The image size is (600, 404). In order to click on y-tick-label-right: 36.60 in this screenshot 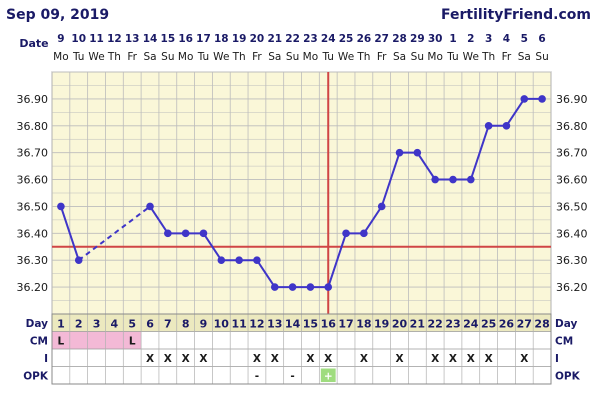, I will do `click(572, 180)`.